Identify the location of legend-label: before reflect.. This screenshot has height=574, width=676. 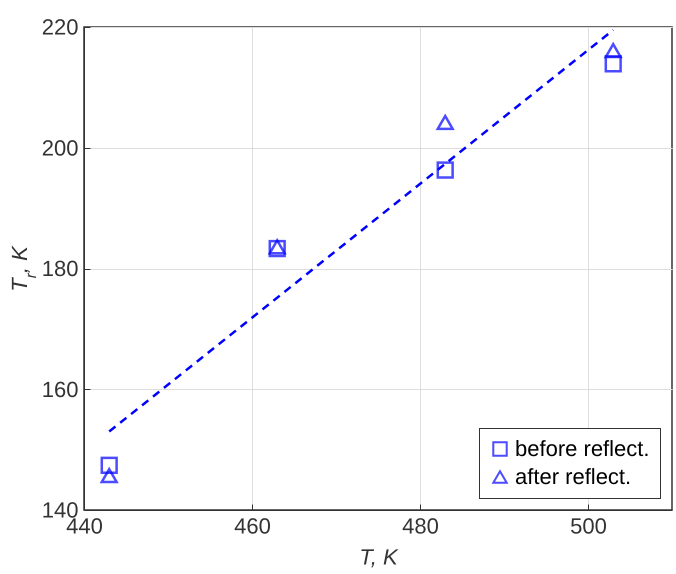
(582, 448).